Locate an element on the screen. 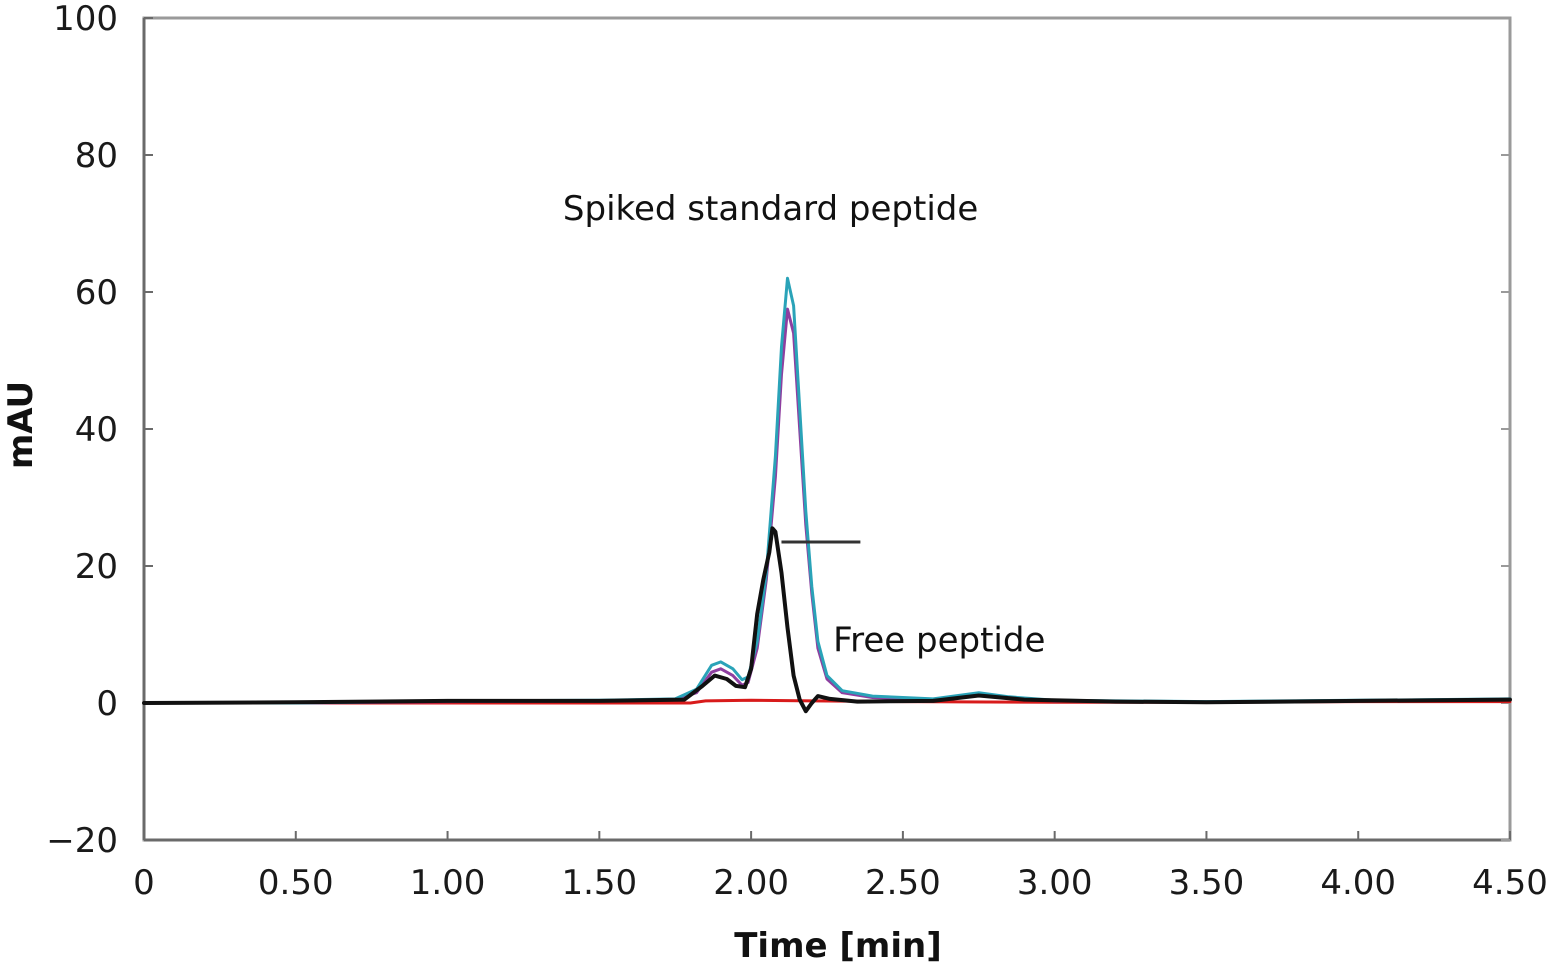  x-tick-label: 4.50 is located at coordinates (1510, 883).